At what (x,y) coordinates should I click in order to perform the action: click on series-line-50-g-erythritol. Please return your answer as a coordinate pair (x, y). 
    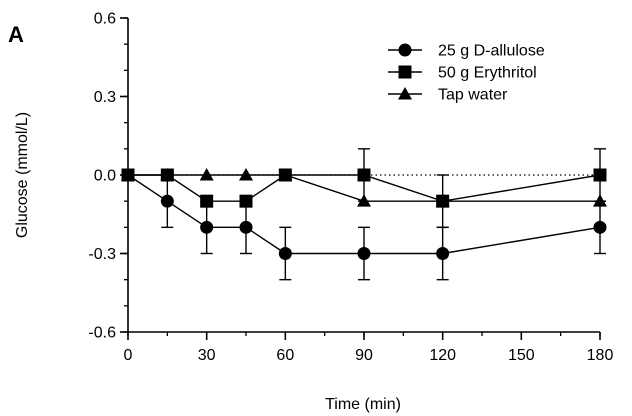
    Looking at the image, I should click on (364, 188).